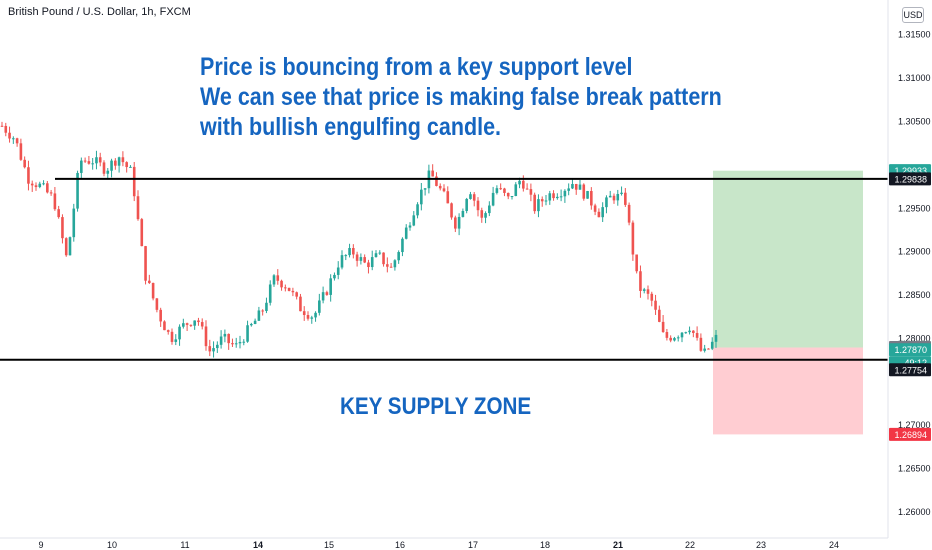  Describe the element at coordinates (914, 338) in the screenshot. I see `y-tick-label: 1.28000` at that location.